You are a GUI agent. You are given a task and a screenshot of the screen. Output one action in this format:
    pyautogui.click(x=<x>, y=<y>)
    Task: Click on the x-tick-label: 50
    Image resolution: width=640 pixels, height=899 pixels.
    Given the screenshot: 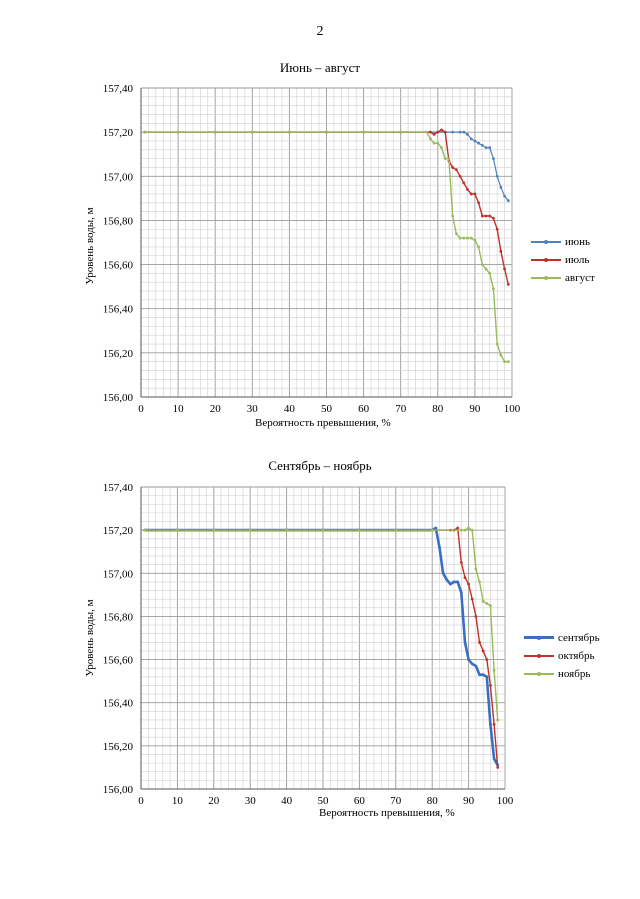 What is the action you would take?
    pyautogui.click(x=327, y=409)
    